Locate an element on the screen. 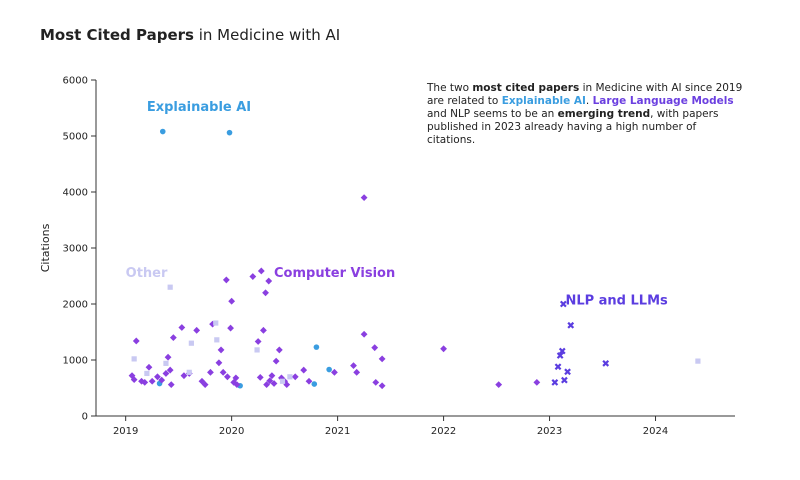 Image resolution: width=800 pixels, height=480 pixels. y-axis-label: Citations is located at coordinates (45, 247).